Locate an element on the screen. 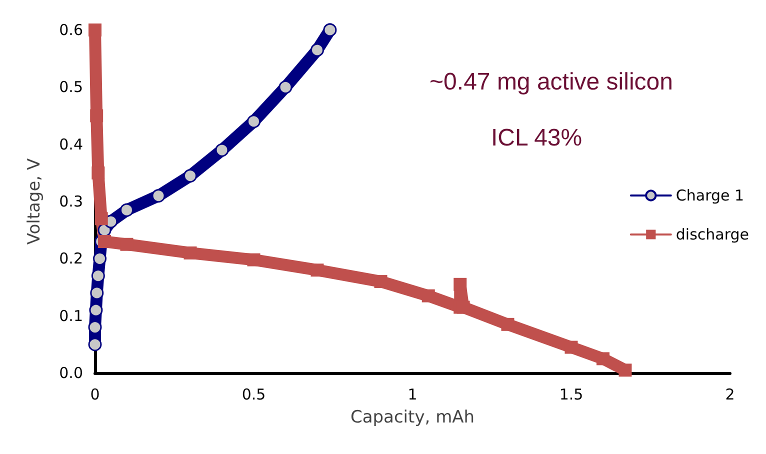 This screenshot has width=766, height=454. x-tick-label: 0 is located at coordinates (95, 395).